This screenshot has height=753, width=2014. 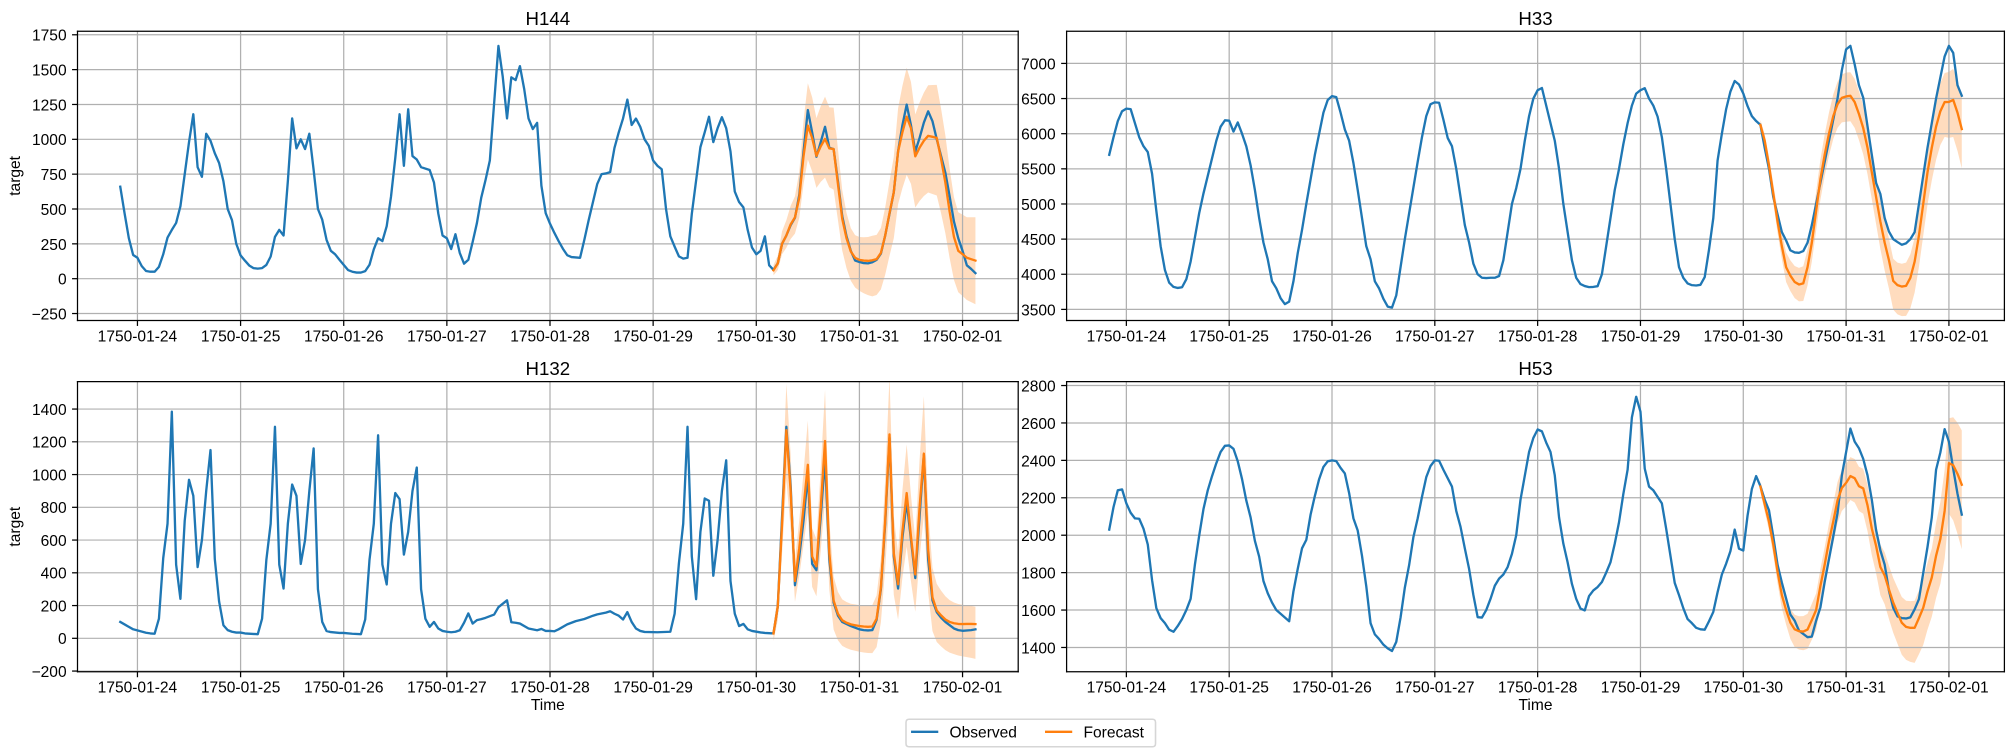 I want to click on svg-text: 1250, so click(x=49, y=105).